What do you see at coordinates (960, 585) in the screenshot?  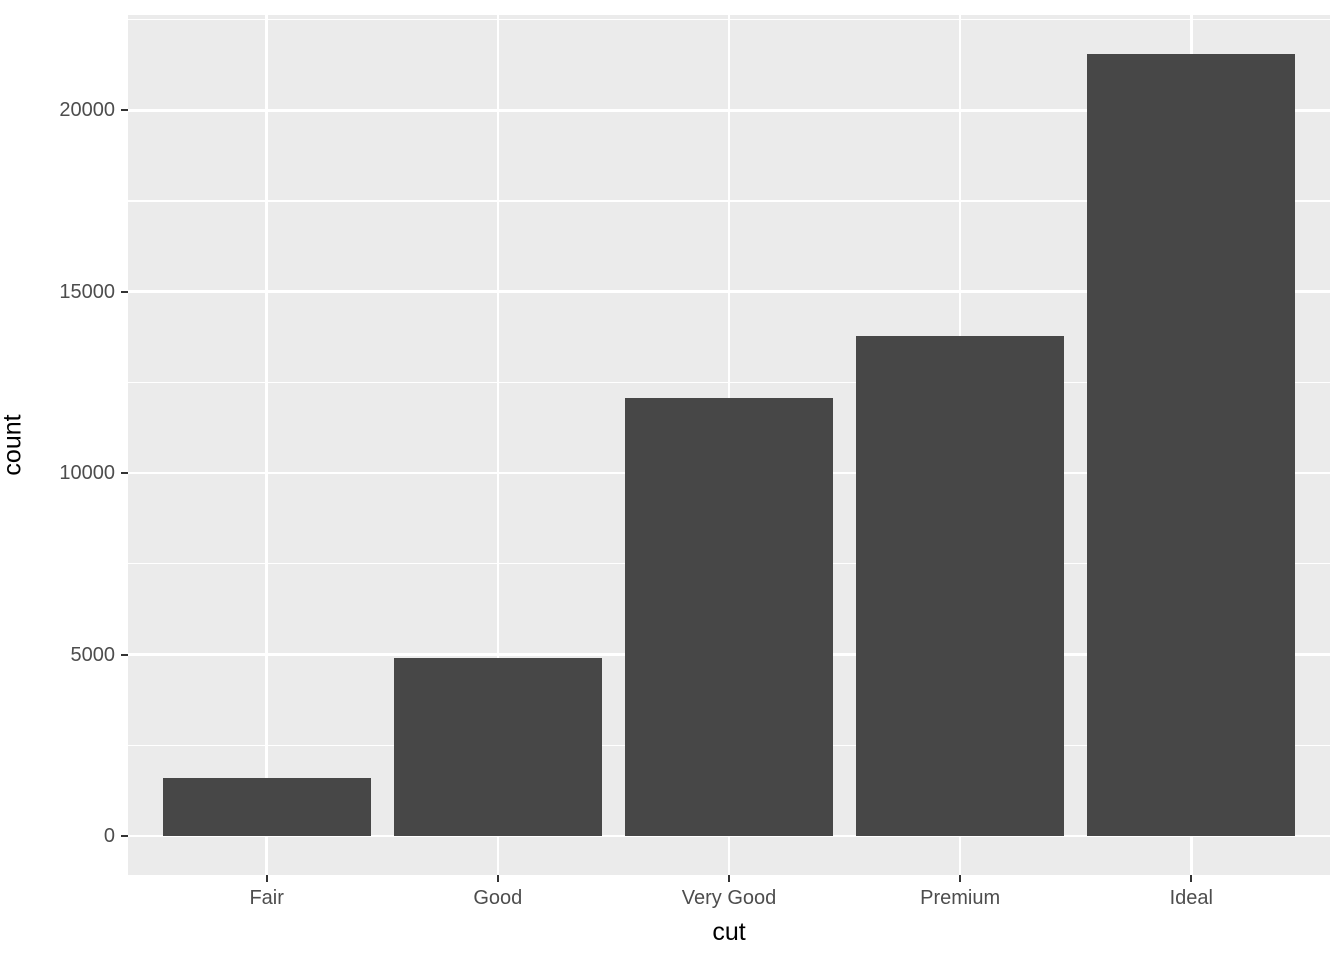 I see `bar-premium` at bounding box center [960, 585].